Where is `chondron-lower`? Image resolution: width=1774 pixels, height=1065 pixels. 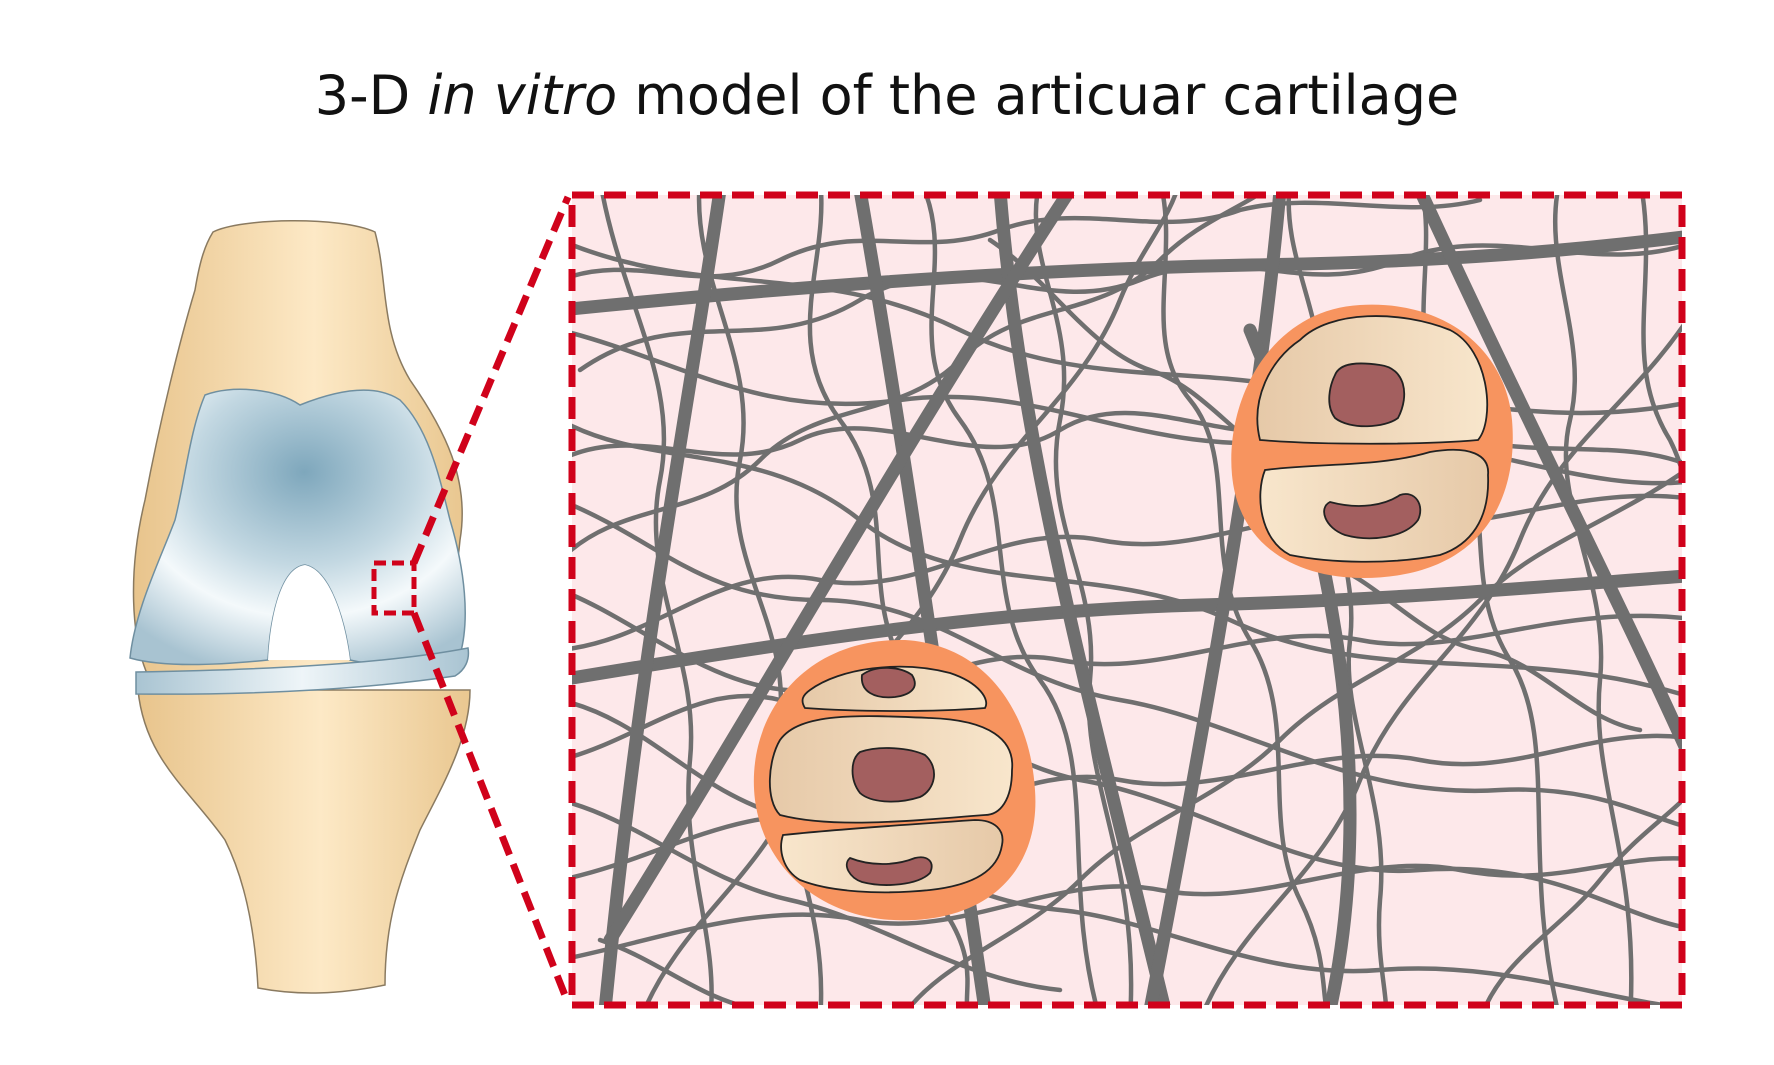
chondron-lower is located at coordinates (894, 780).